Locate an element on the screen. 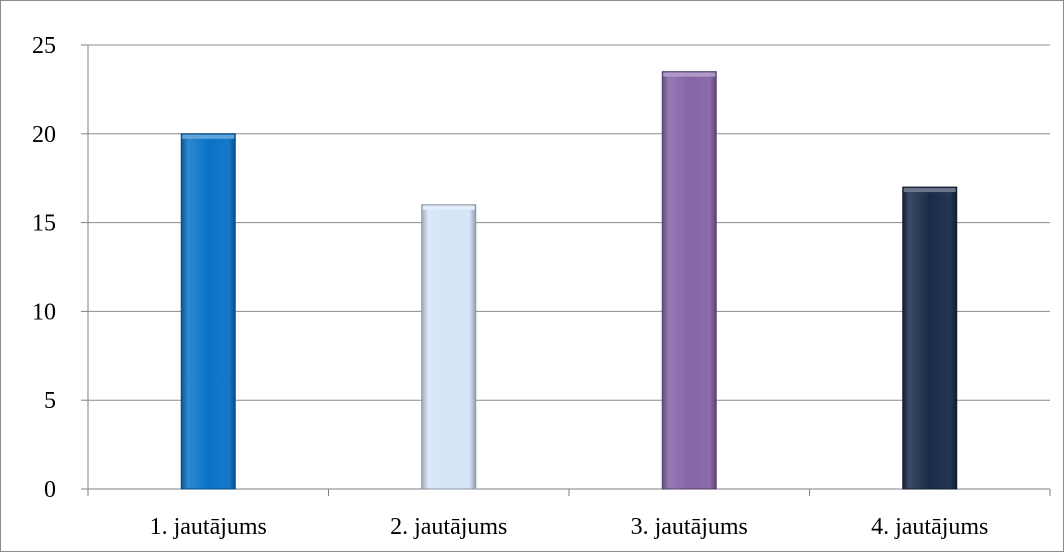 This screenshot has width=1064, height=552. x-tick-label: 1. jautājums is located at coordinates (208, 527).